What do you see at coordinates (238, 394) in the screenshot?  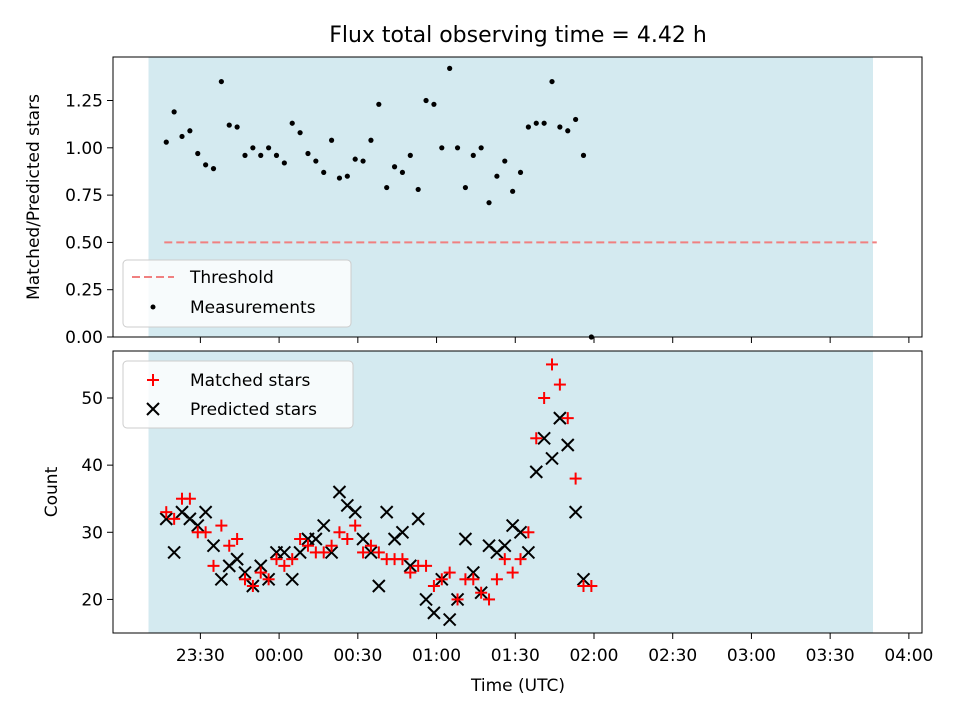 I see `bottom-legend-box` at bounding box center [238, 394].